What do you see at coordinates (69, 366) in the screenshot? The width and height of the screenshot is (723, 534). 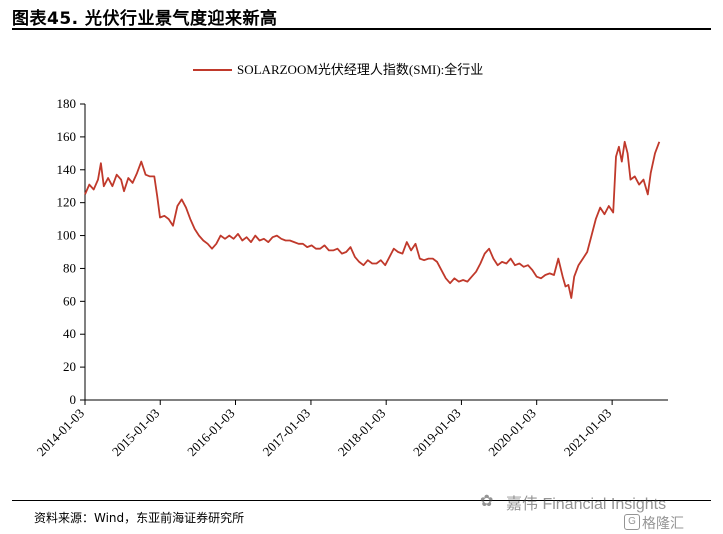 I see `y-tick-label: 20` at bounding box center [69, 366].